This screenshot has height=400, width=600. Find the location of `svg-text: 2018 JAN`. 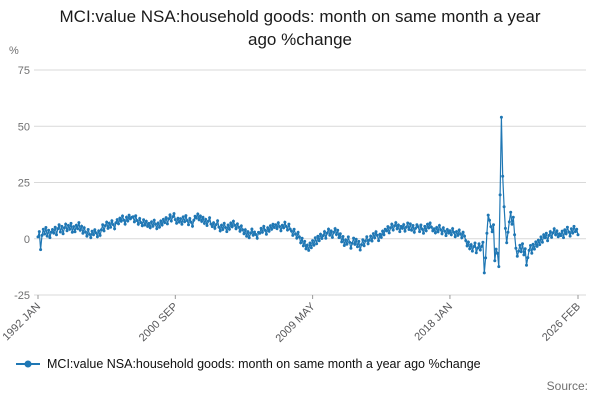

svg-text: 2018 JAN is located at coordinates (433, 322).